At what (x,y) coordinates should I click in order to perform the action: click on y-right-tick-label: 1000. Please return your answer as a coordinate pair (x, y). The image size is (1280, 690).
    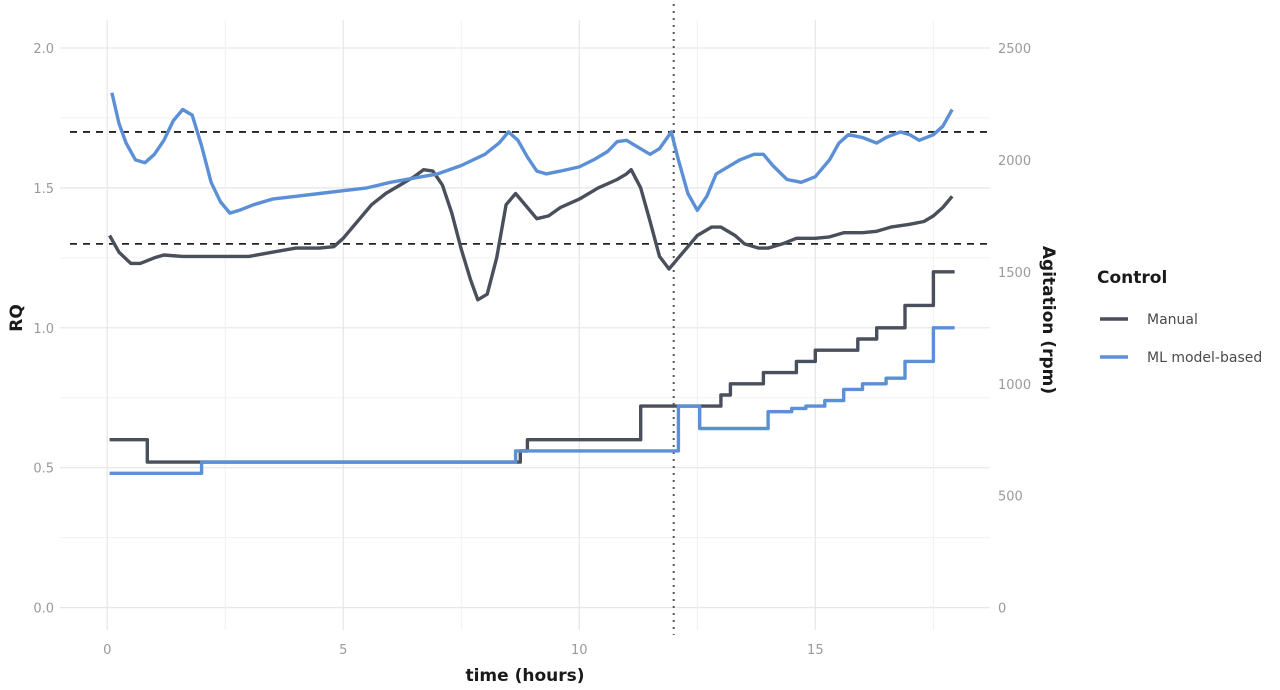
    Looking at the image, I should click on (1014, 385).